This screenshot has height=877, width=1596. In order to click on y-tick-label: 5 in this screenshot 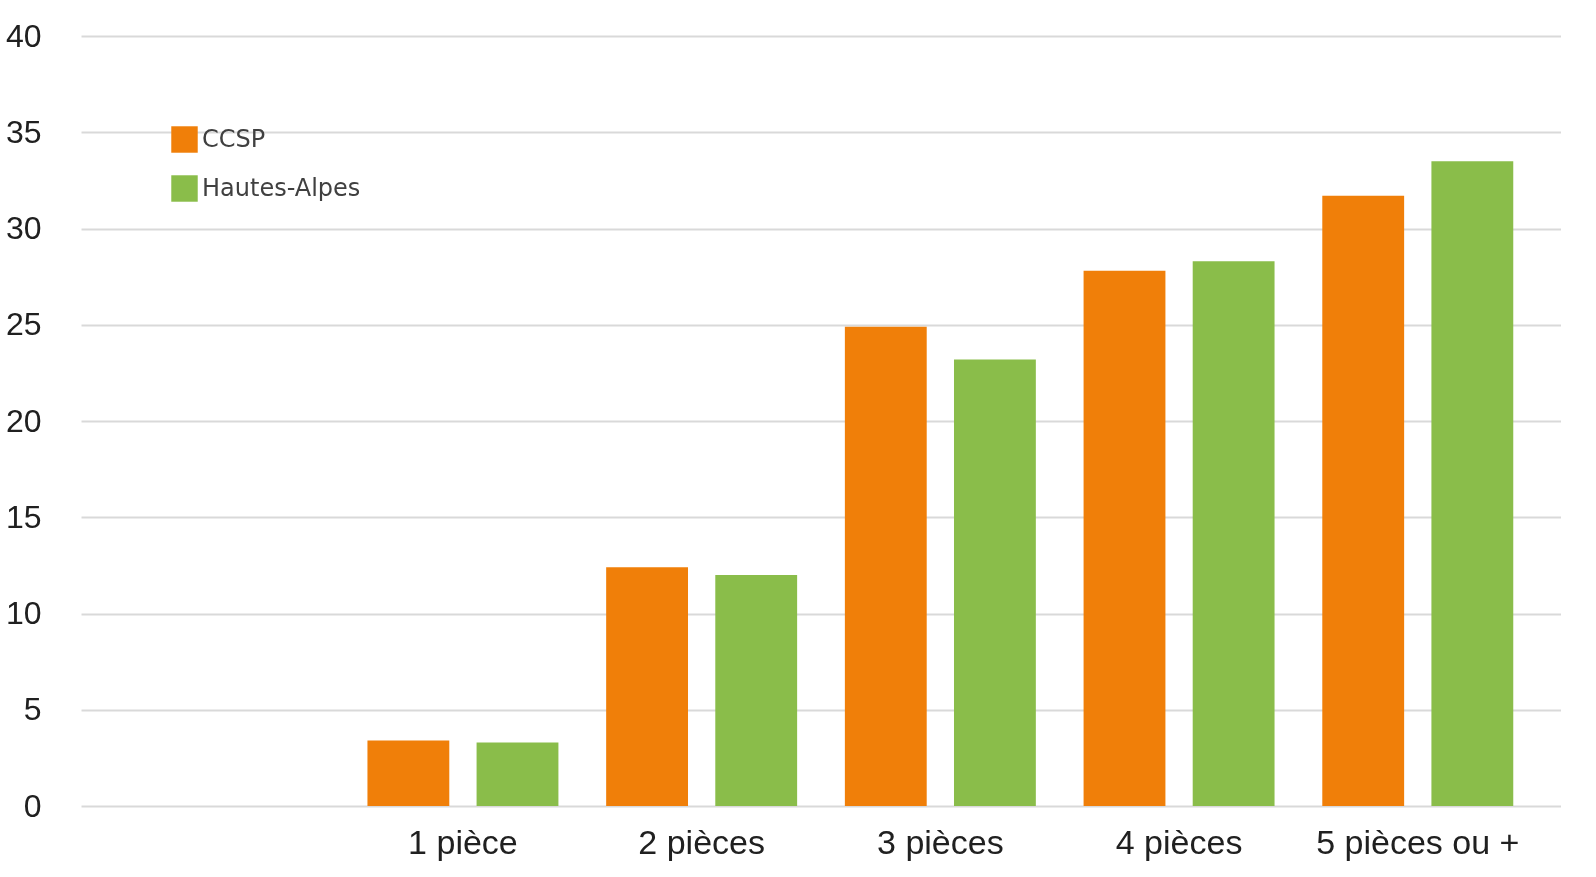, I will do `click(32, 709)`.